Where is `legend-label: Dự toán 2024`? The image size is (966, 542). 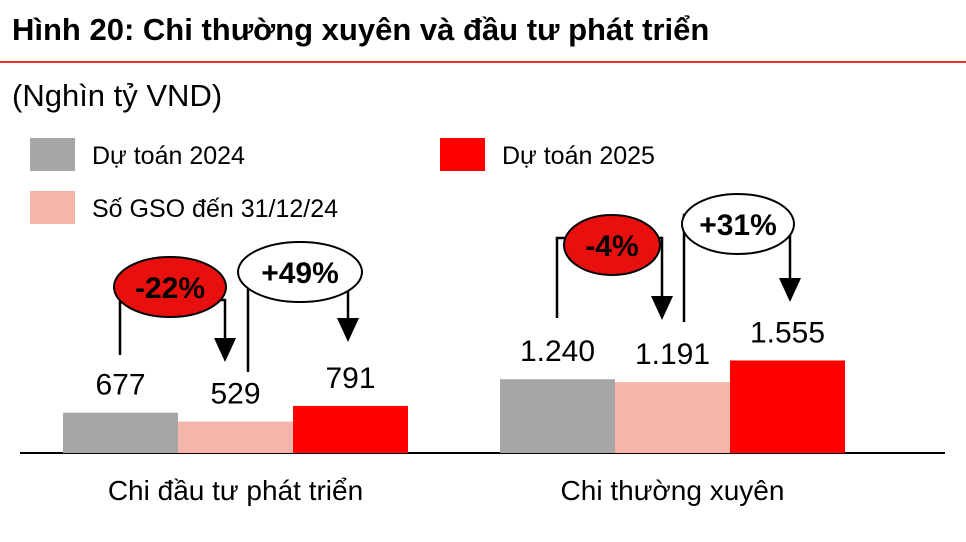 legend-label: Dự toán 2024 is located at coordinates (168, 156).